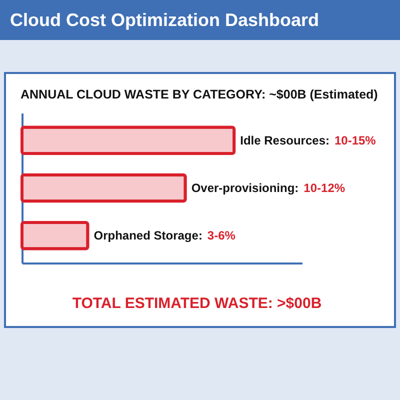 The height and width of the screenshot is (400, 400). I want to click on category-label: Over-provisioning: 10-12%, so click(268, 188).